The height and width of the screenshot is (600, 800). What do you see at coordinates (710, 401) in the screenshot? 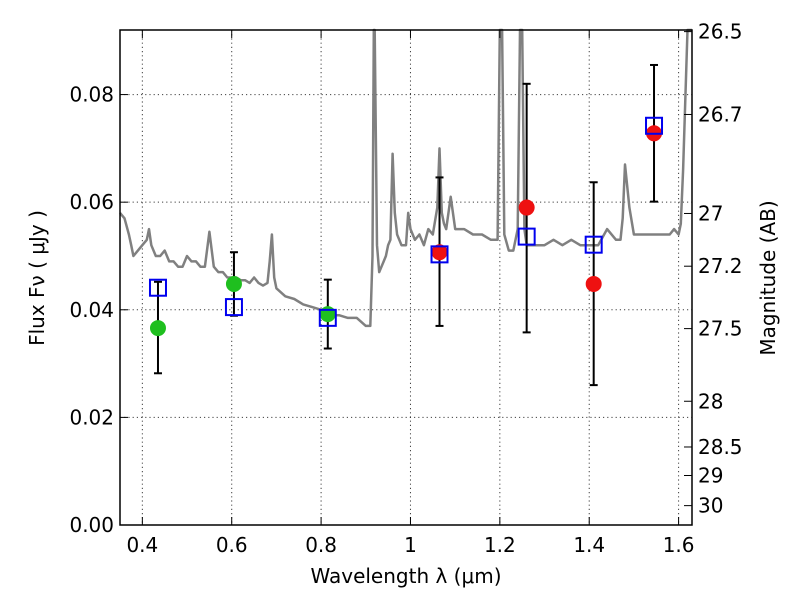
I see `y2-tick-label: 28` at bounding box center [710, 401].